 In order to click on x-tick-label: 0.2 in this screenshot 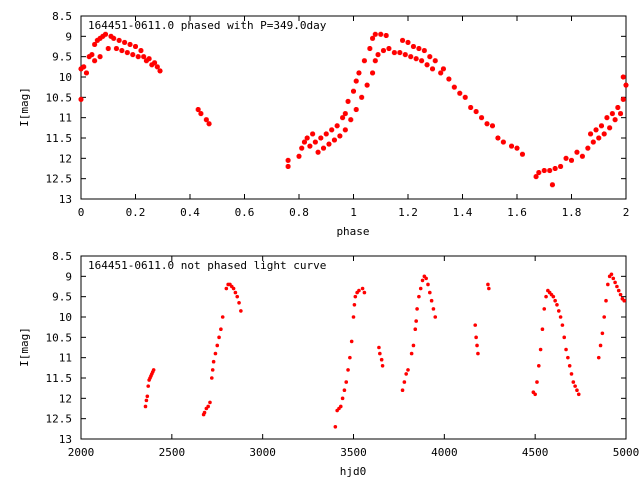, I will do `click(136, 212)`.